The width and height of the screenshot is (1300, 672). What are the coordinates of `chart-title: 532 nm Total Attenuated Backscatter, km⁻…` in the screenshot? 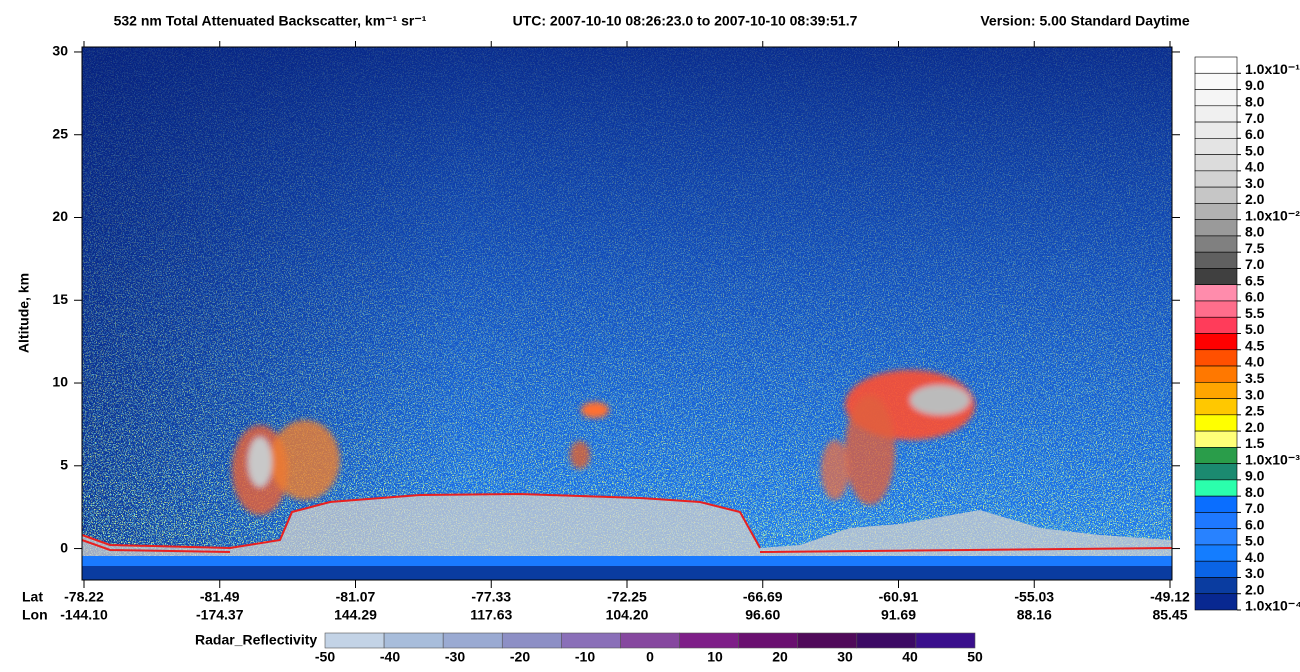 It's located at (270, 21).